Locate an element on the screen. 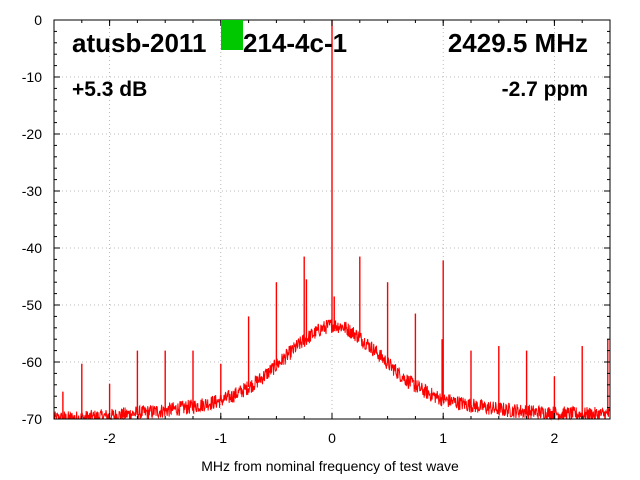  device-label-suffix: 214-4c-1 is located at coordinates (295, 43).